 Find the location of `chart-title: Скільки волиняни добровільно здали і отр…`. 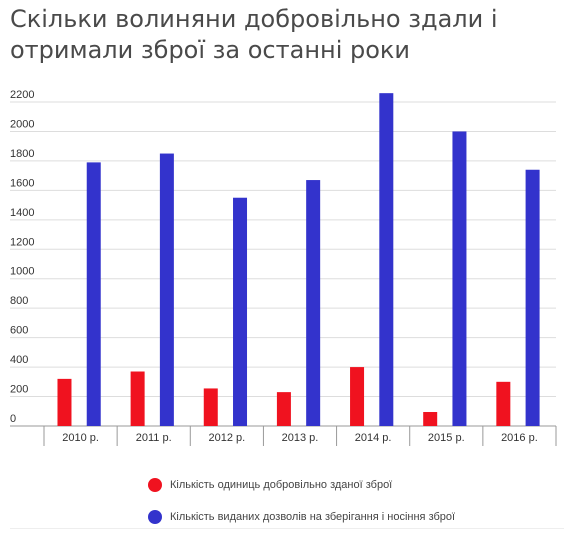

chart-title: Скільки волиняни добровільно здали і отр… is located at coordinates (290, 35).